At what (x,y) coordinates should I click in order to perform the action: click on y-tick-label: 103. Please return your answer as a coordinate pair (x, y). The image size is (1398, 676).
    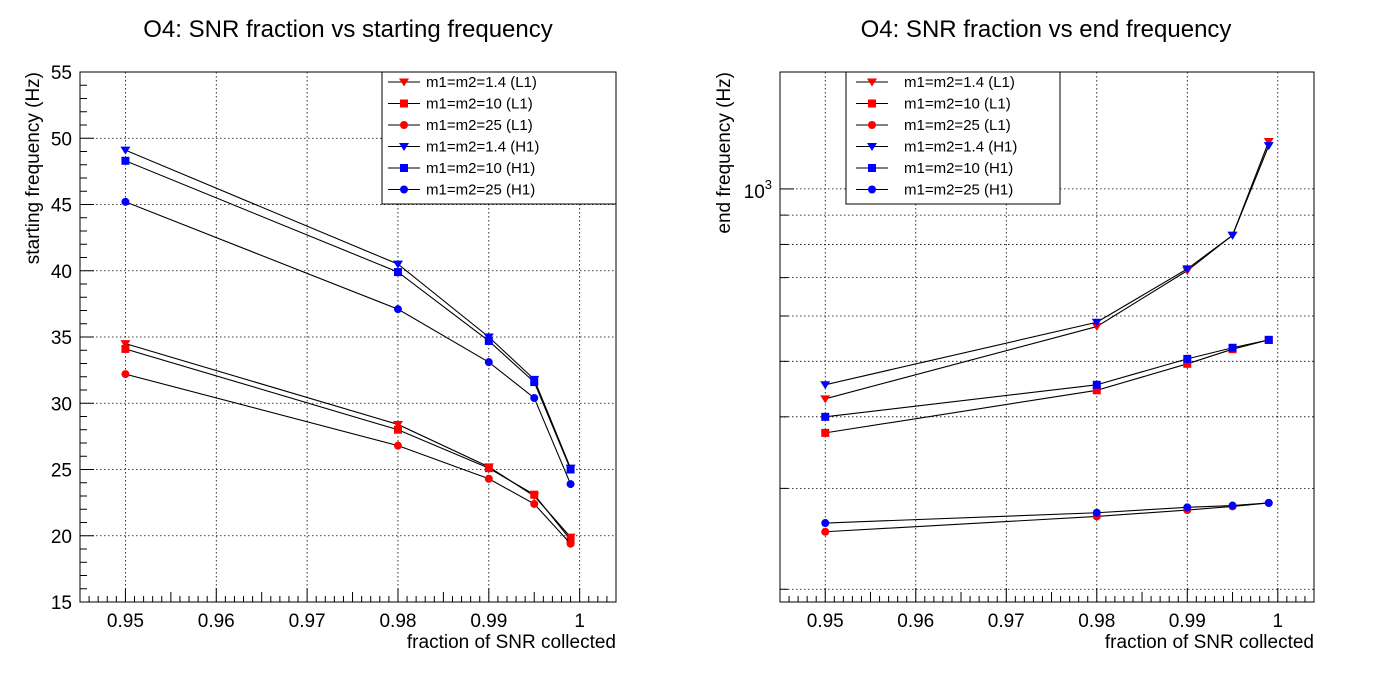
    Looking at the image, I should click on (758, 190).